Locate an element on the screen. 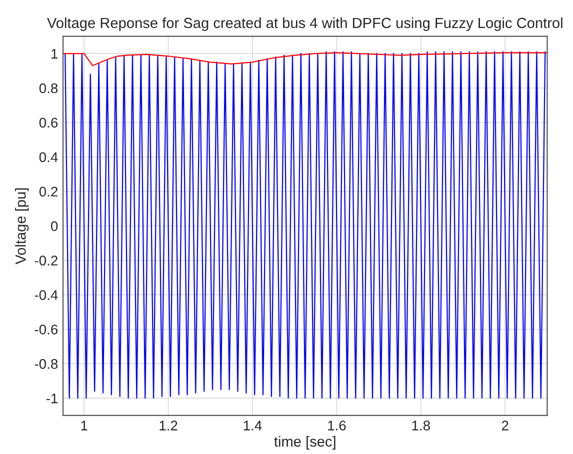  x-tick-label: 1 is located at coordinates (84, 425).